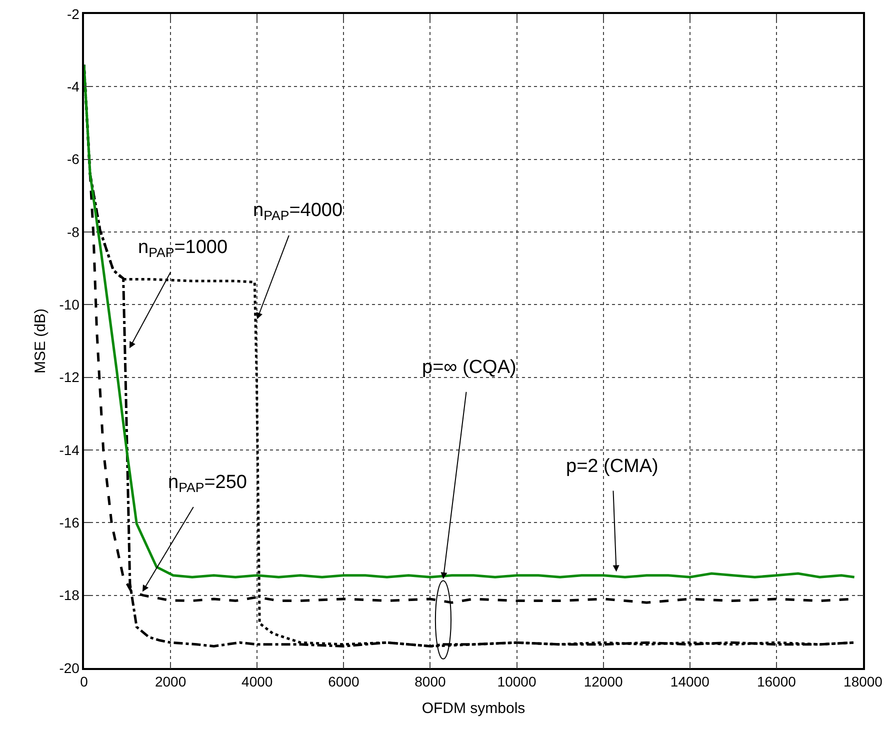  I want to click on y-tick-label: -8, so click(73, 232).